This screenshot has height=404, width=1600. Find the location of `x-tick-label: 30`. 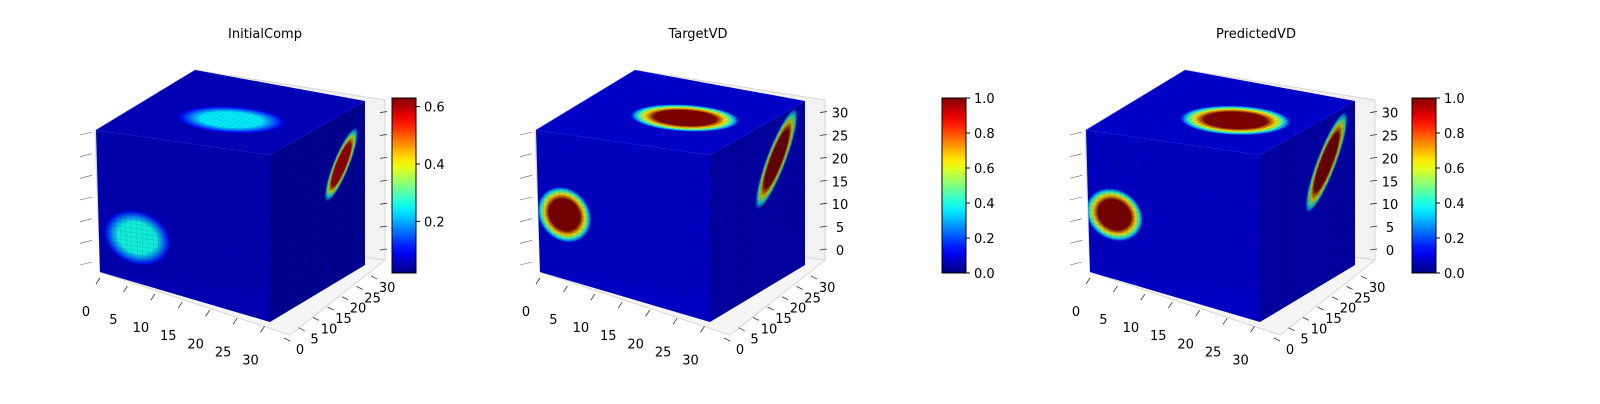

x-tick-label: 30 is located at coordinates (1240, 360).